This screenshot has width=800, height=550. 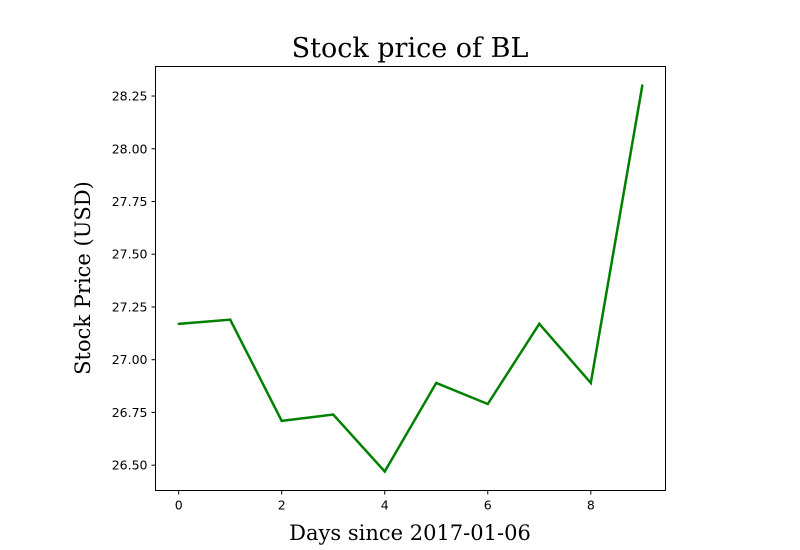 I want to click on y-tick-label: 27.25, so click(x=130, y=306).